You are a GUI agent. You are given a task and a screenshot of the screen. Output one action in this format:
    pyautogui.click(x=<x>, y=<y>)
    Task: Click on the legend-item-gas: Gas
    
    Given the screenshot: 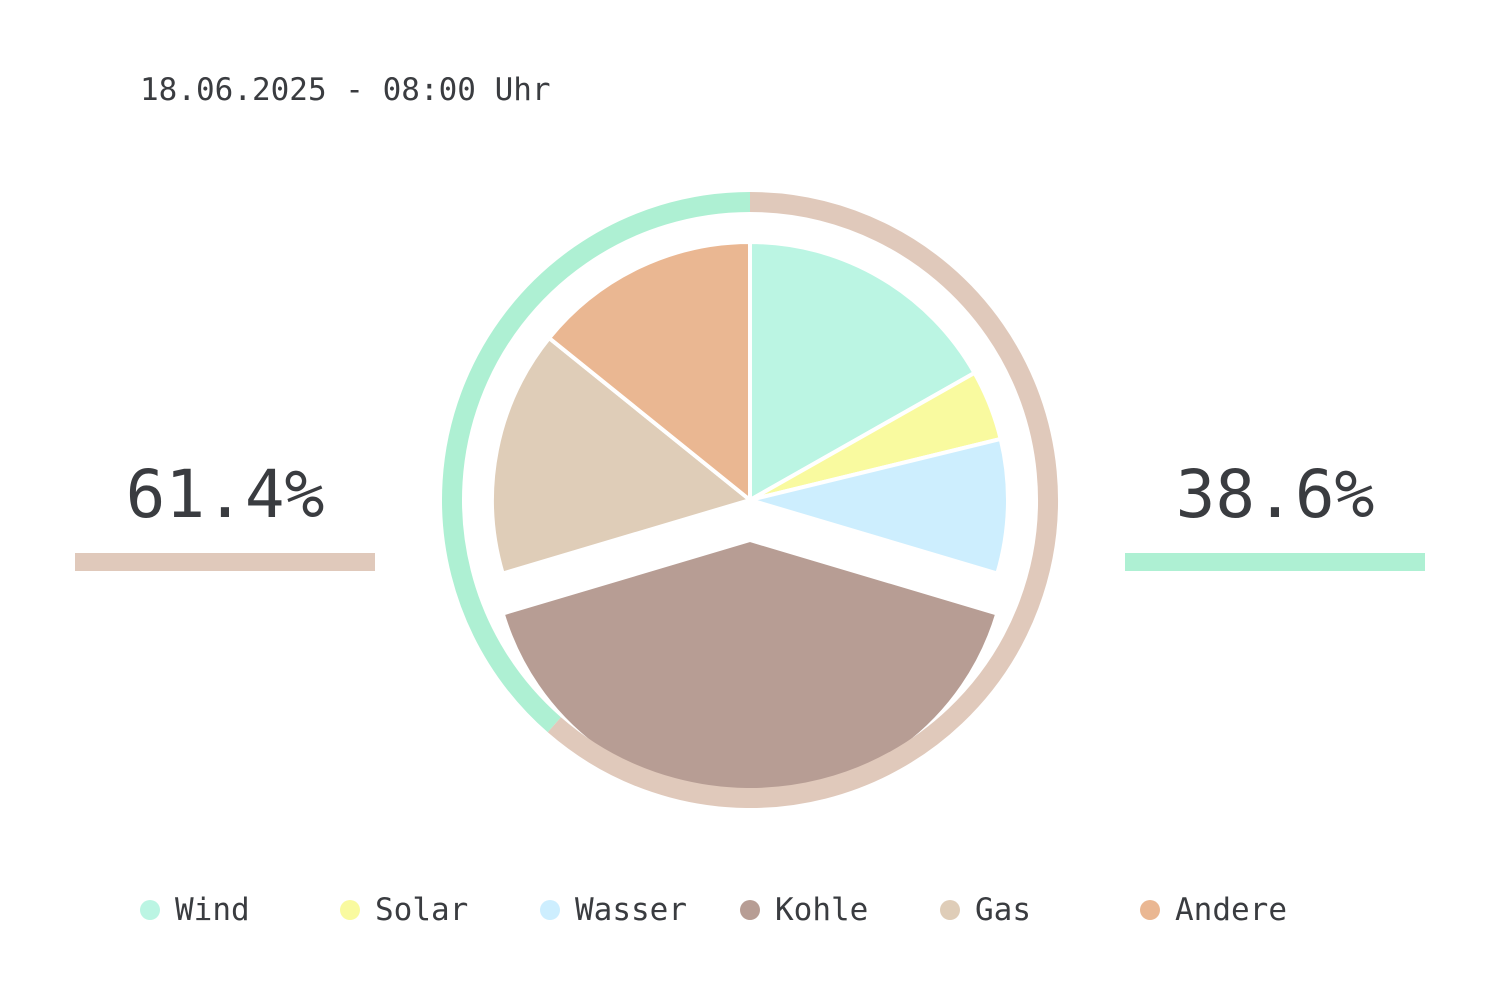 What is the action you would take?
    pyautogui.click(x=985, y=910)
    